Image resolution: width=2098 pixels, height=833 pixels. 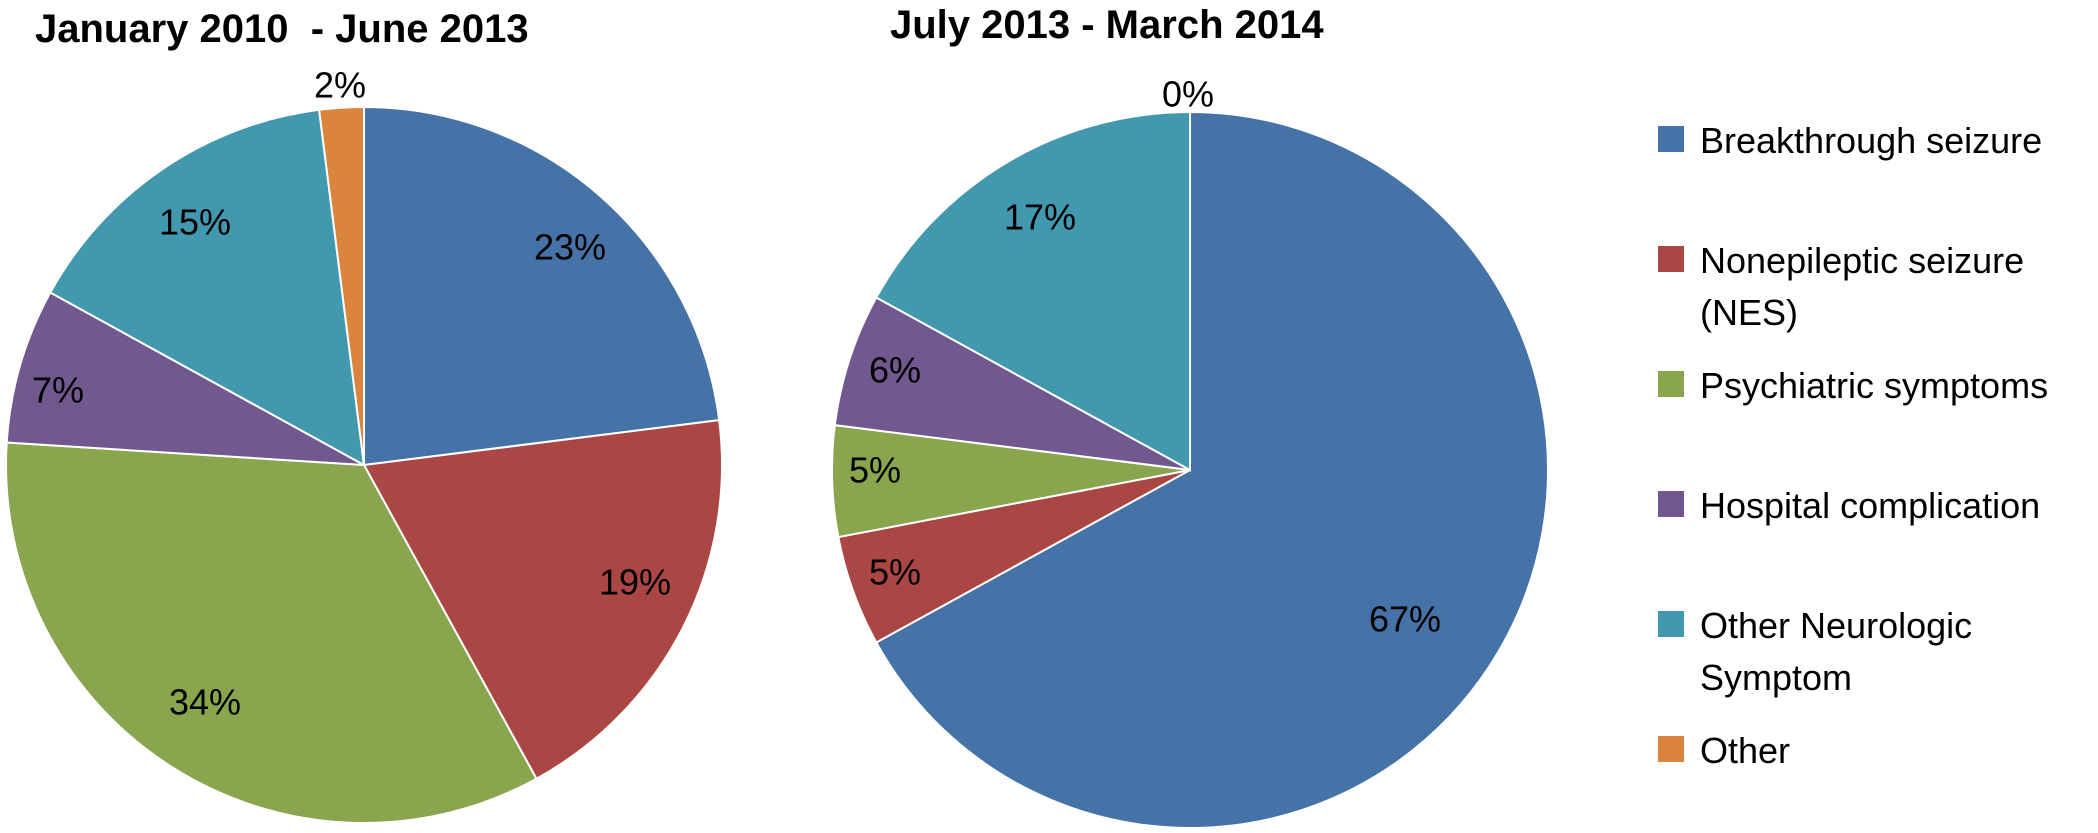 What do you see at coordinates (875, 470) in the screenshot?
I see `slice-label-right-2: 5%` at bounding box center [875, 470].